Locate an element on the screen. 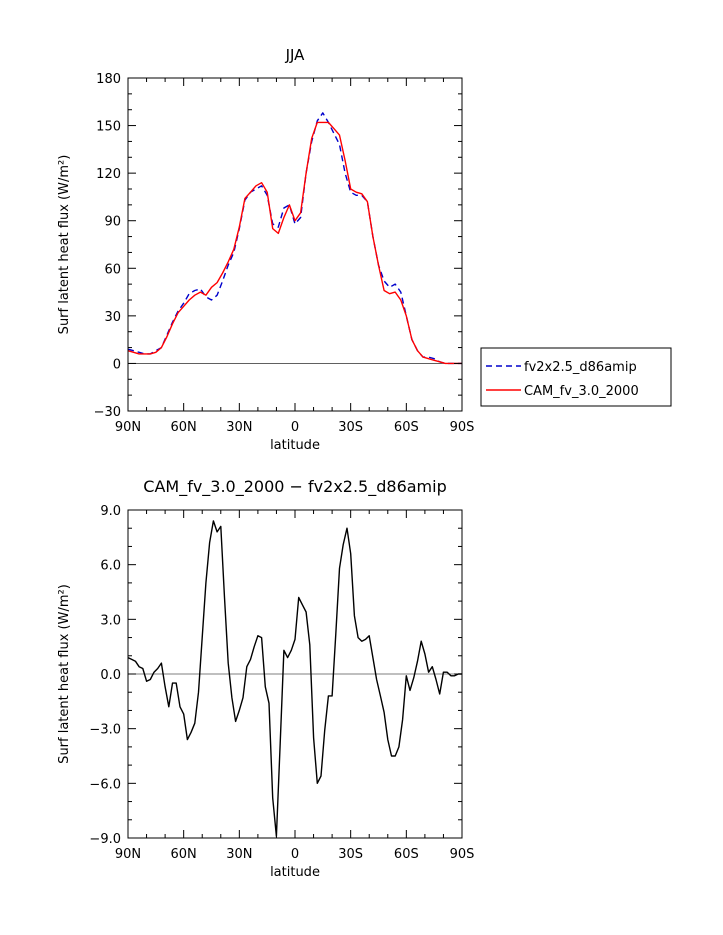 The width and height of the screenshot is (723, 935). y-tick-label: 6.0 is located at coordinates (110, 566).